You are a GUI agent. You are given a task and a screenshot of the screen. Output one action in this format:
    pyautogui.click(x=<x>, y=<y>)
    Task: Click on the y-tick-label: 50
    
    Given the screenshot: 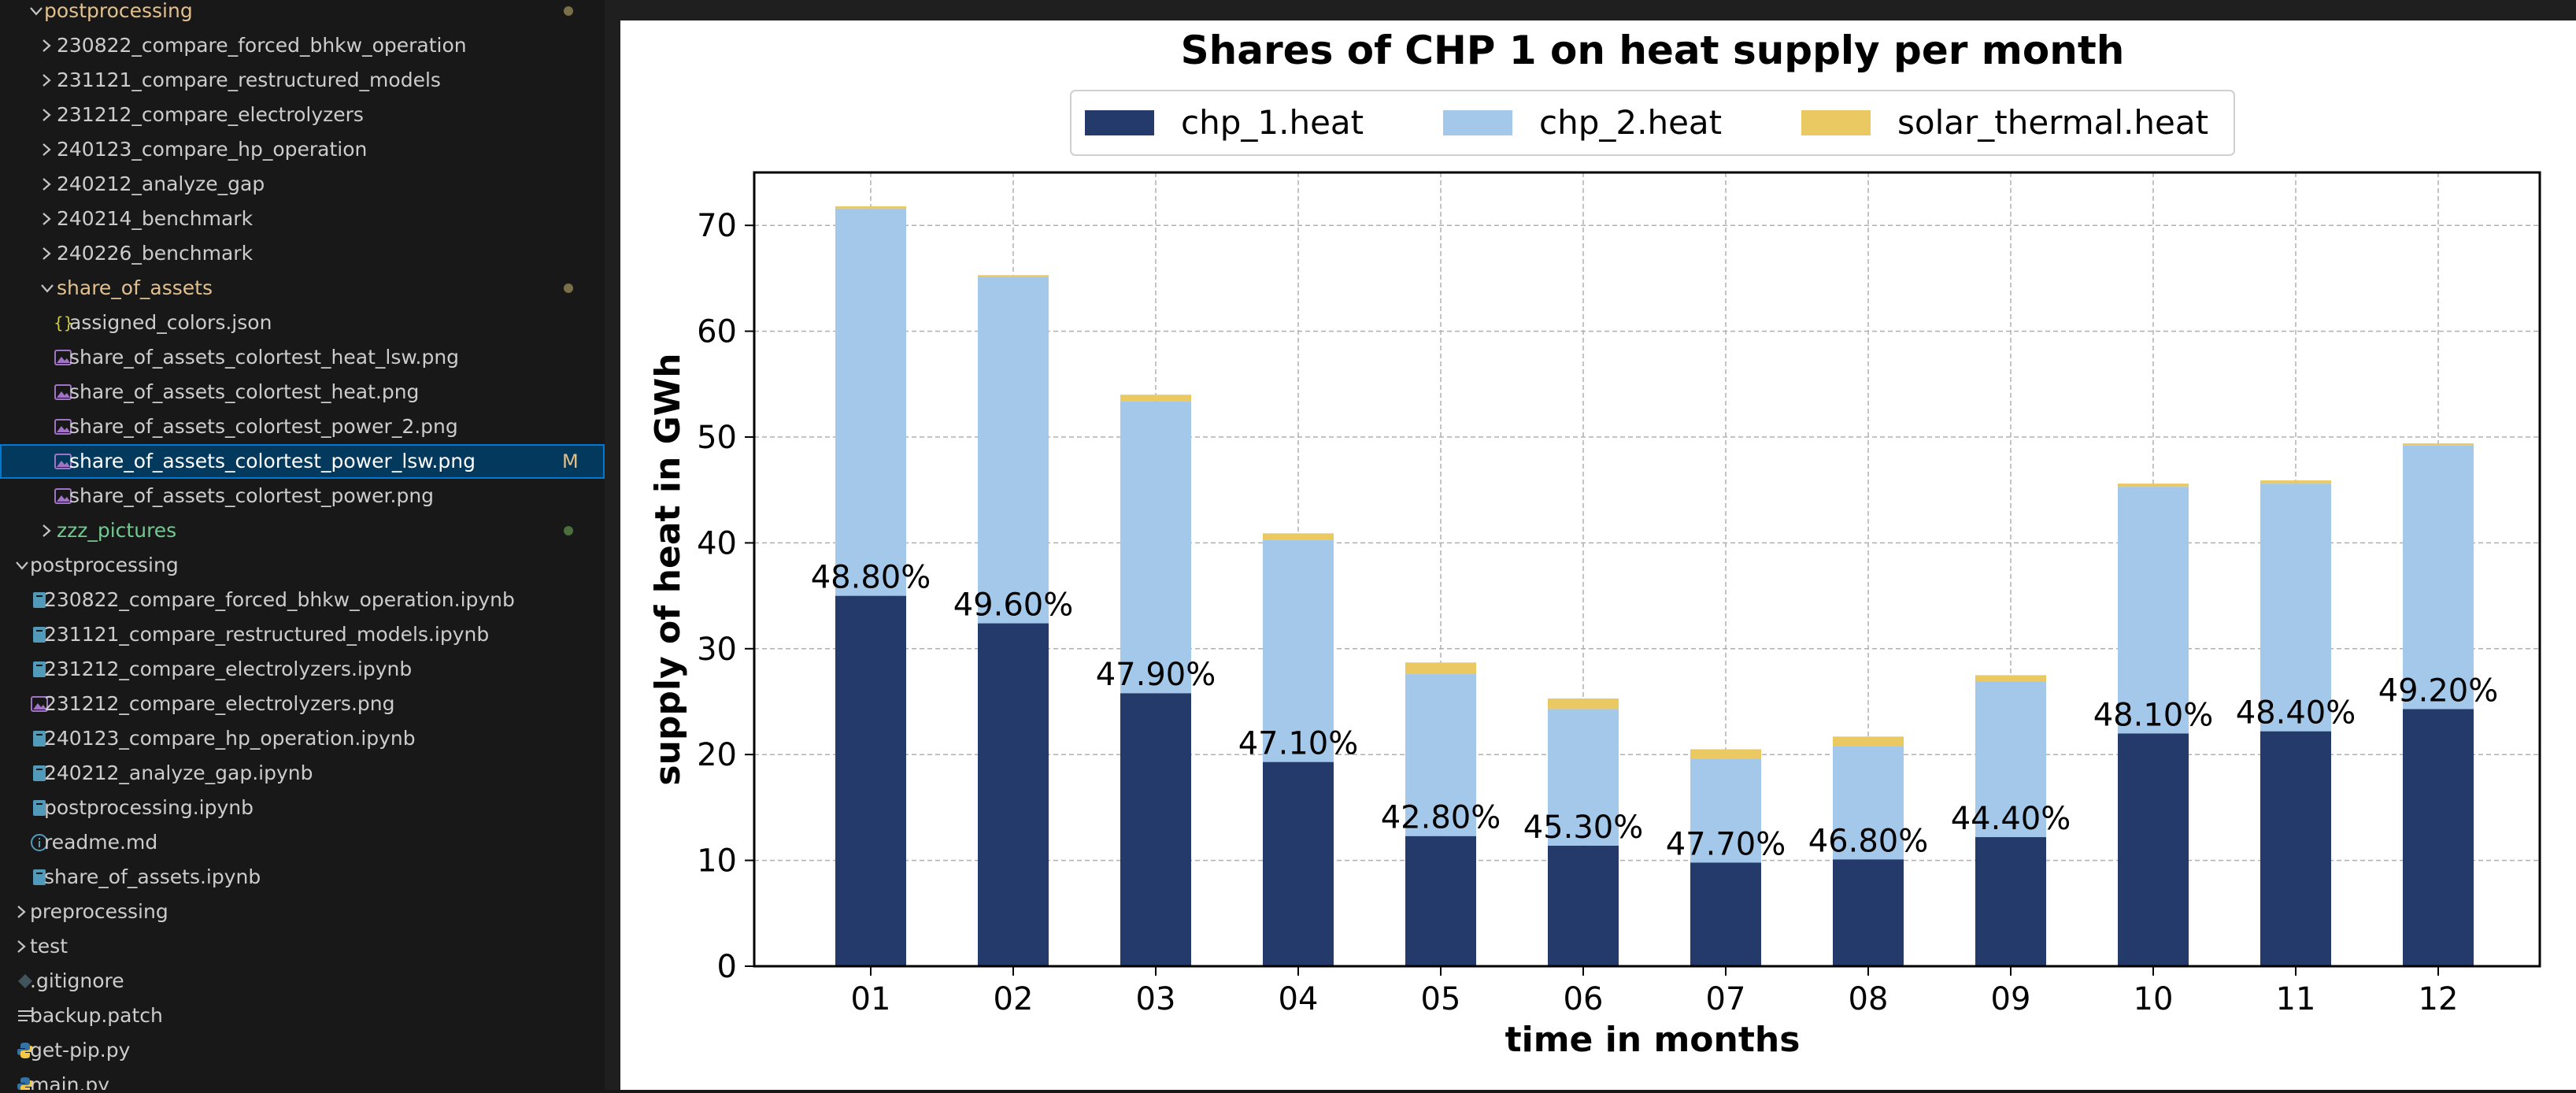 What is the action you would take?
    pyautogui.click(x=717, y=438)
    